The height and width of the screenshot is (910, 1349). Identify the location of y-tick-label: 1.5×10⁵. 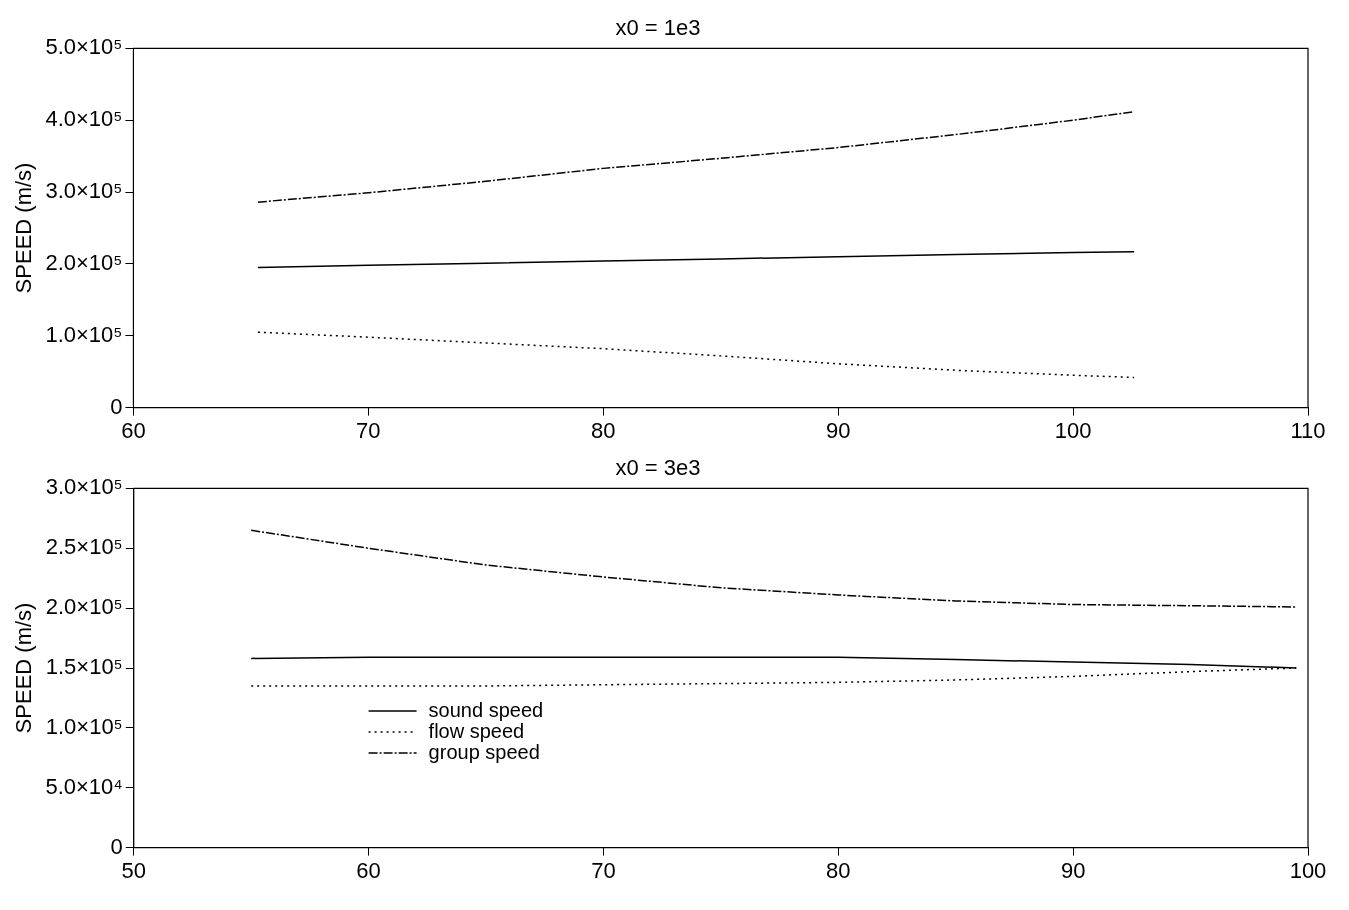
(84, 667).